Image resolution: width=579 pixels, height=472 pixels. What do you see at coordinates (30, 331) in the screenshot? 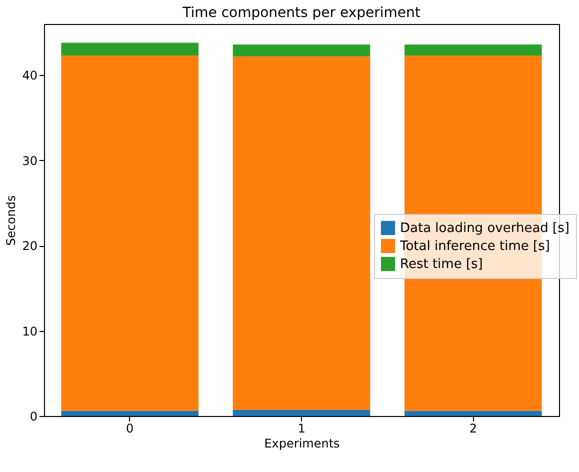
I see `y-tick-label: 10` at bounding box center [30, 331].